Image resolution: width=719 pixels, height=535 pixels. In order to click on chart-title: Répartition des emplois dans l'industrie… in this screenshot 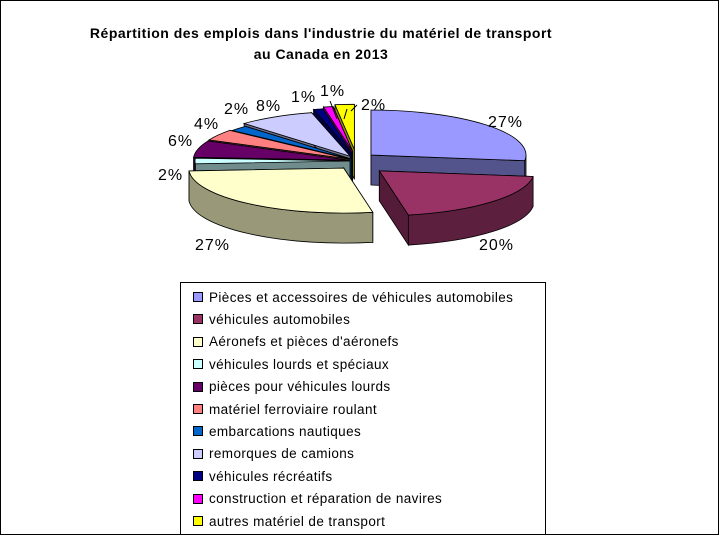, I will do `click(321, 33)`.